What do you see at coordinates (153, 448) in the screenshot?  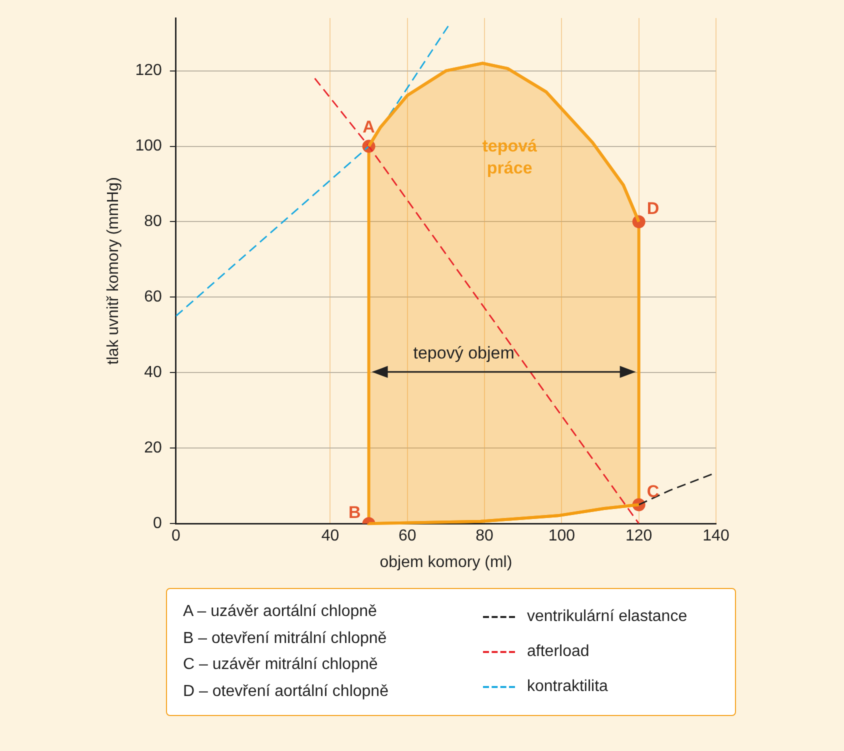 I see `y-tick-label: 20` at bounding box center [153, 448].